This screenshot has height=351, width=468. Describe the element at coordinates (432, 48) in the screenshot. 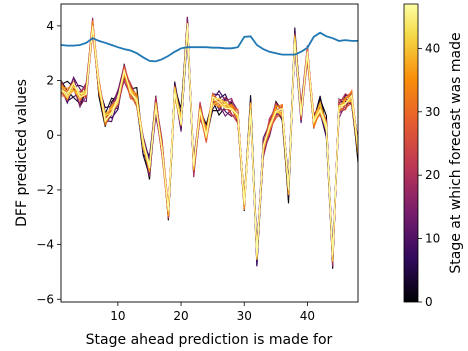

I see `colorbar-tick-label: 40` at that location.